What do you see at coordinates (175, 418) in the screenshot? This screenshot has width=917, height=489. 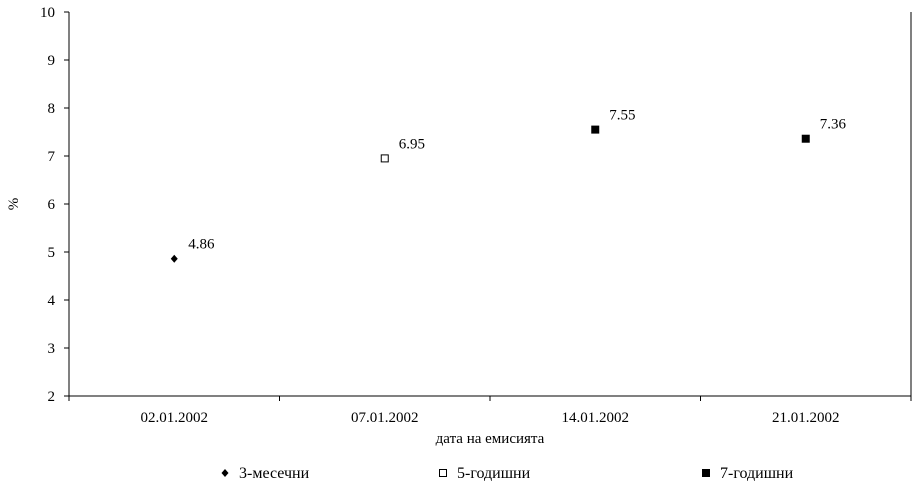 I see `x-tick-label: 02.01.2002` at bounding box center [175, 418].